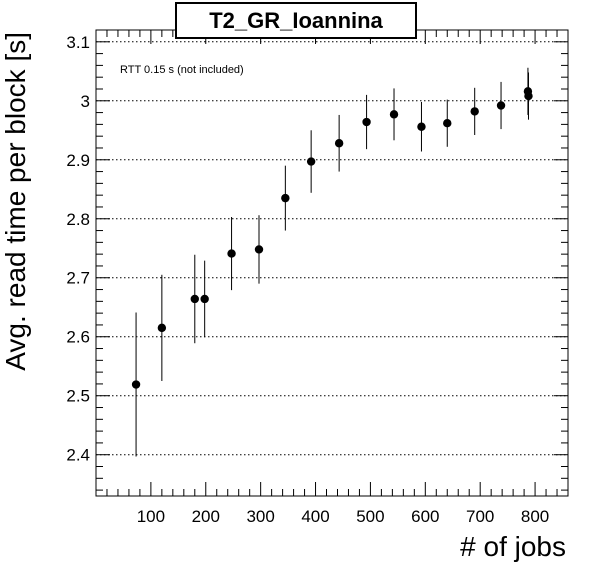 The width and height of the screenshot is (596, 572). What do you see at coordinates (151, 516) in the screenshot?
I see `x-tick-label: 100` at bounding box center [151, 516].